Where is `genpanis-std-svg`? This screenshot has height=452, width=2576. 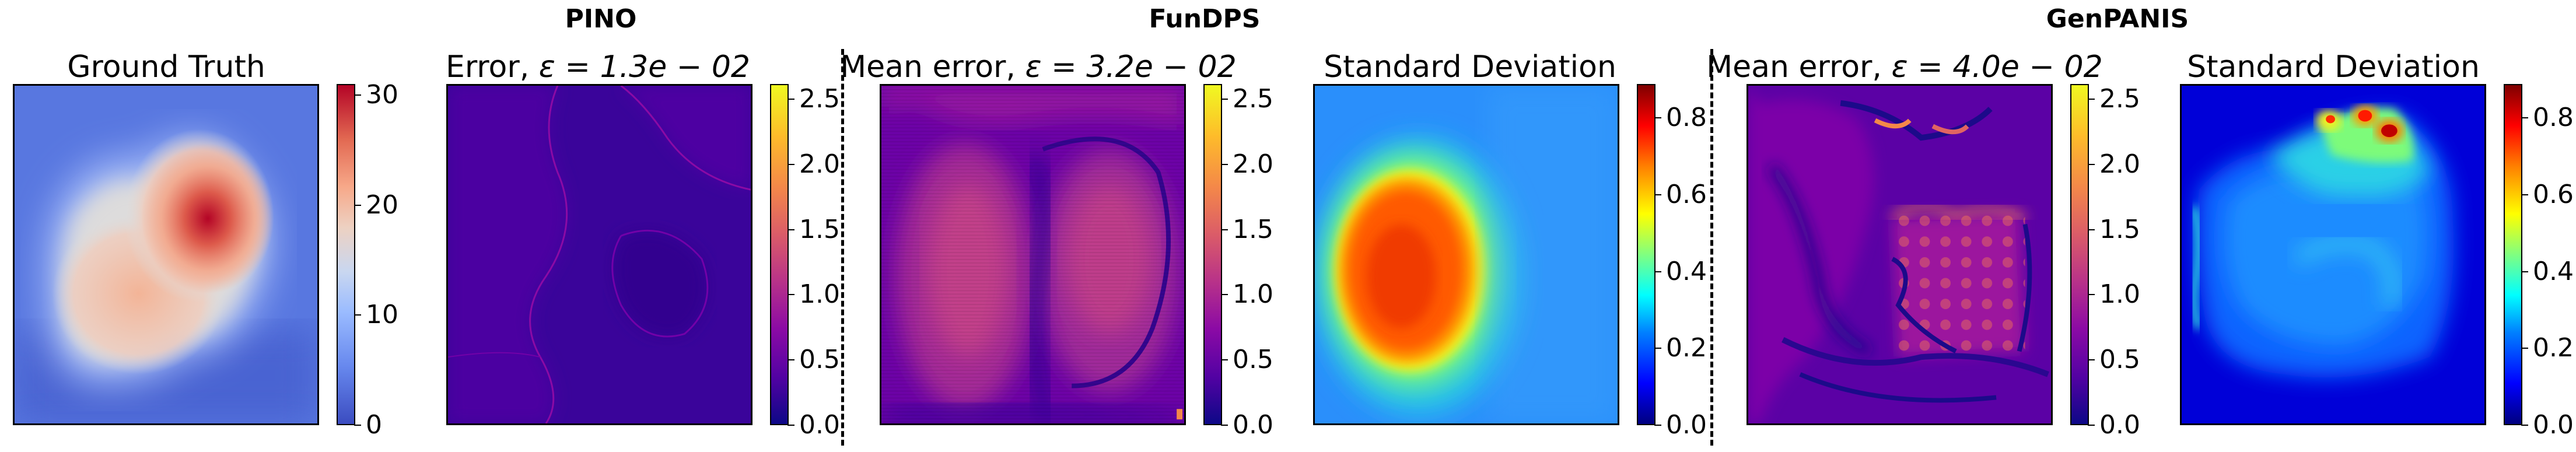 genpanis-std-svg is located at coordinates (2333, 254).